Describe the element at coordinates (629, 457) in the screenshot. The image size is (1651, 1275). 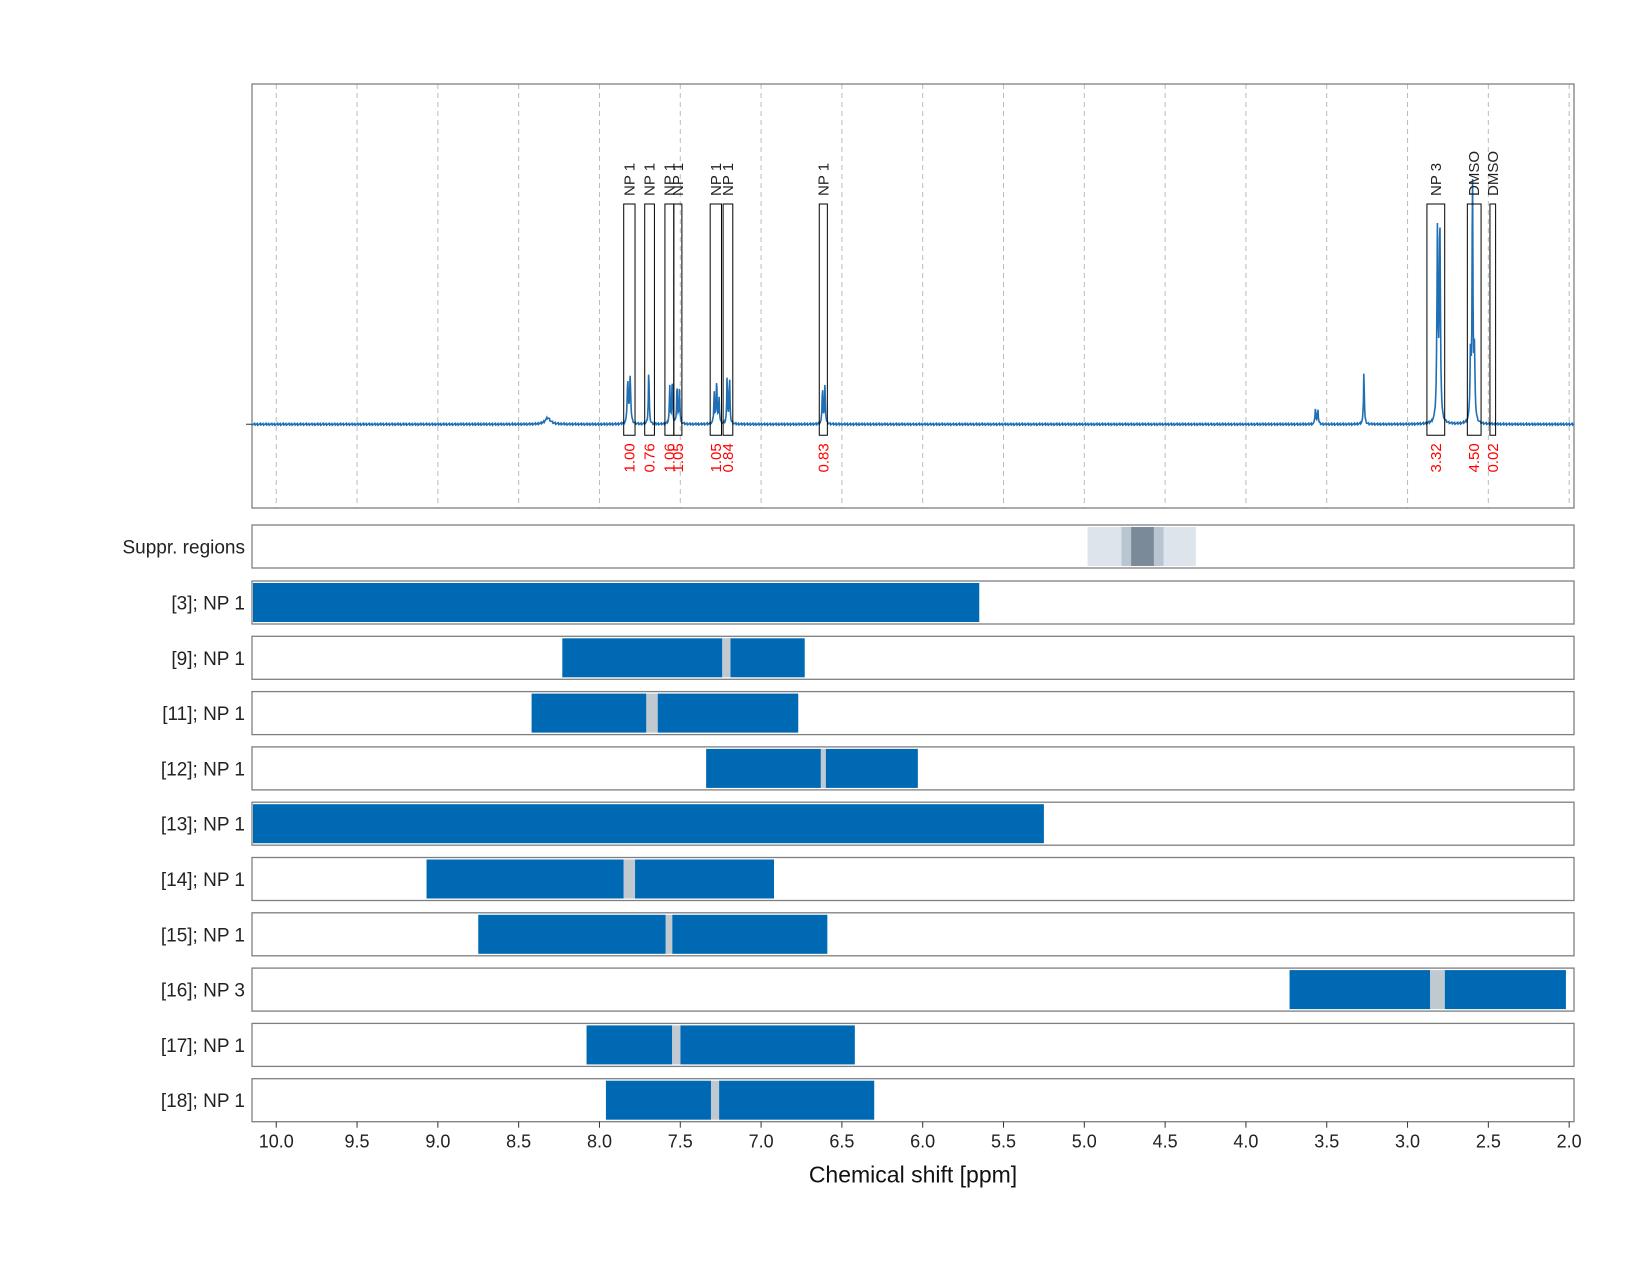
I see `integral-value: 1.00` at that location.